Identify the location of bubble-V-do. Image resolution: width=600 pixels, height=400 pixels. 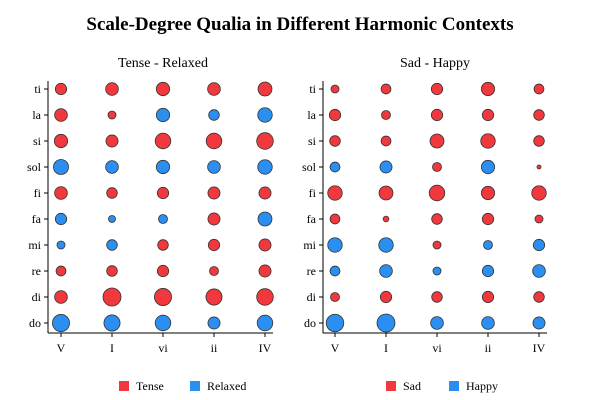
(61, 323).